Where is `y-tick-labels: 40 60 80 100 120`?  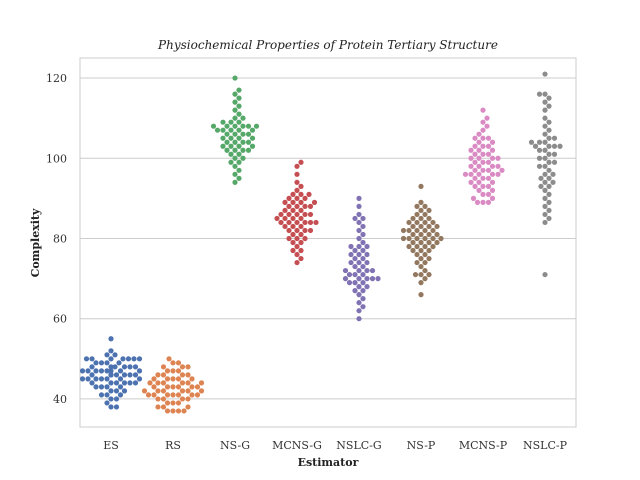 y-tick-labels: 40 60 80 100 120 is located at coordinates (56, 239).